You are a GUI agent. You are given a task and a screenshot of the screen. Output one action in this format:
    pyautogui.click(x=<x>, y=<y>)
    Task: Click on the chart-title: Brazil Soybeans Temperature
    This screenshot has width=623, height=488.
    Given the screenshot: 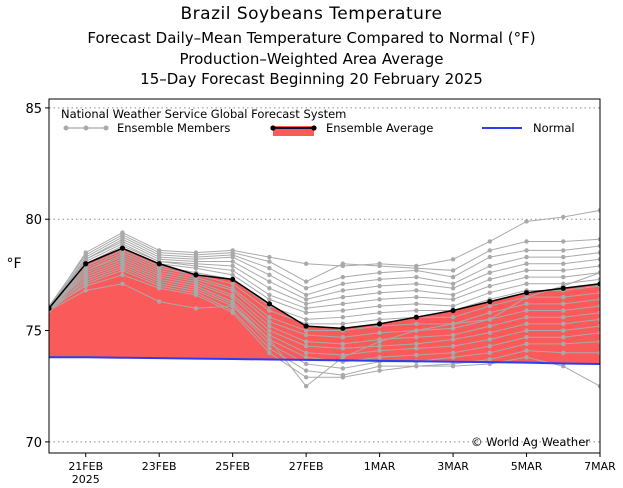 What is the action you would take?
    pyautogui.click(x=311, y=14)
    